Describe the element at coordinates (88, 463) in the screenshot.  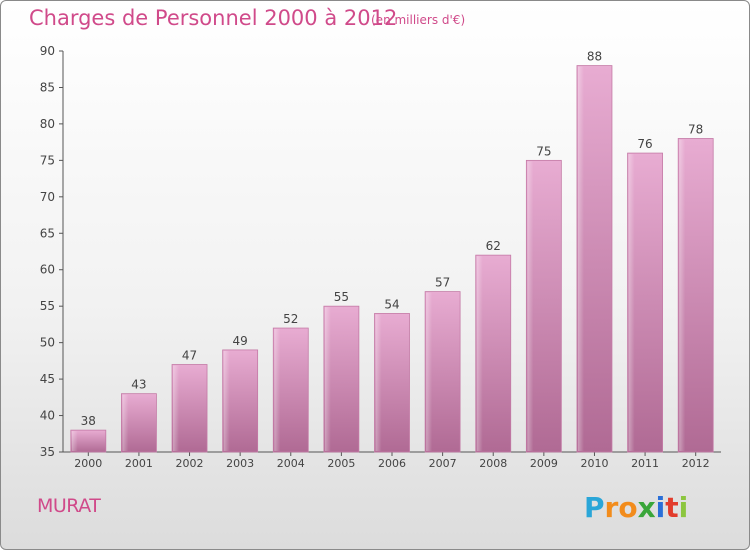
I see `x-tick-label: 2000` at that location.